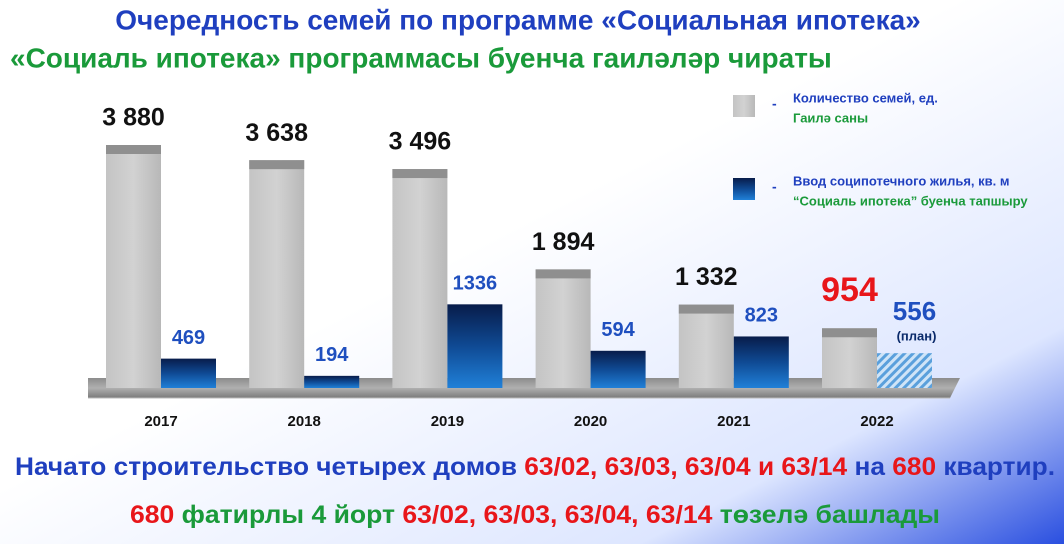 The height and width of the screenshot is (544, 1064). I want to click on legend-label-alt: “Социаль ипотека” буенча тапшыру, so click(910, 200).